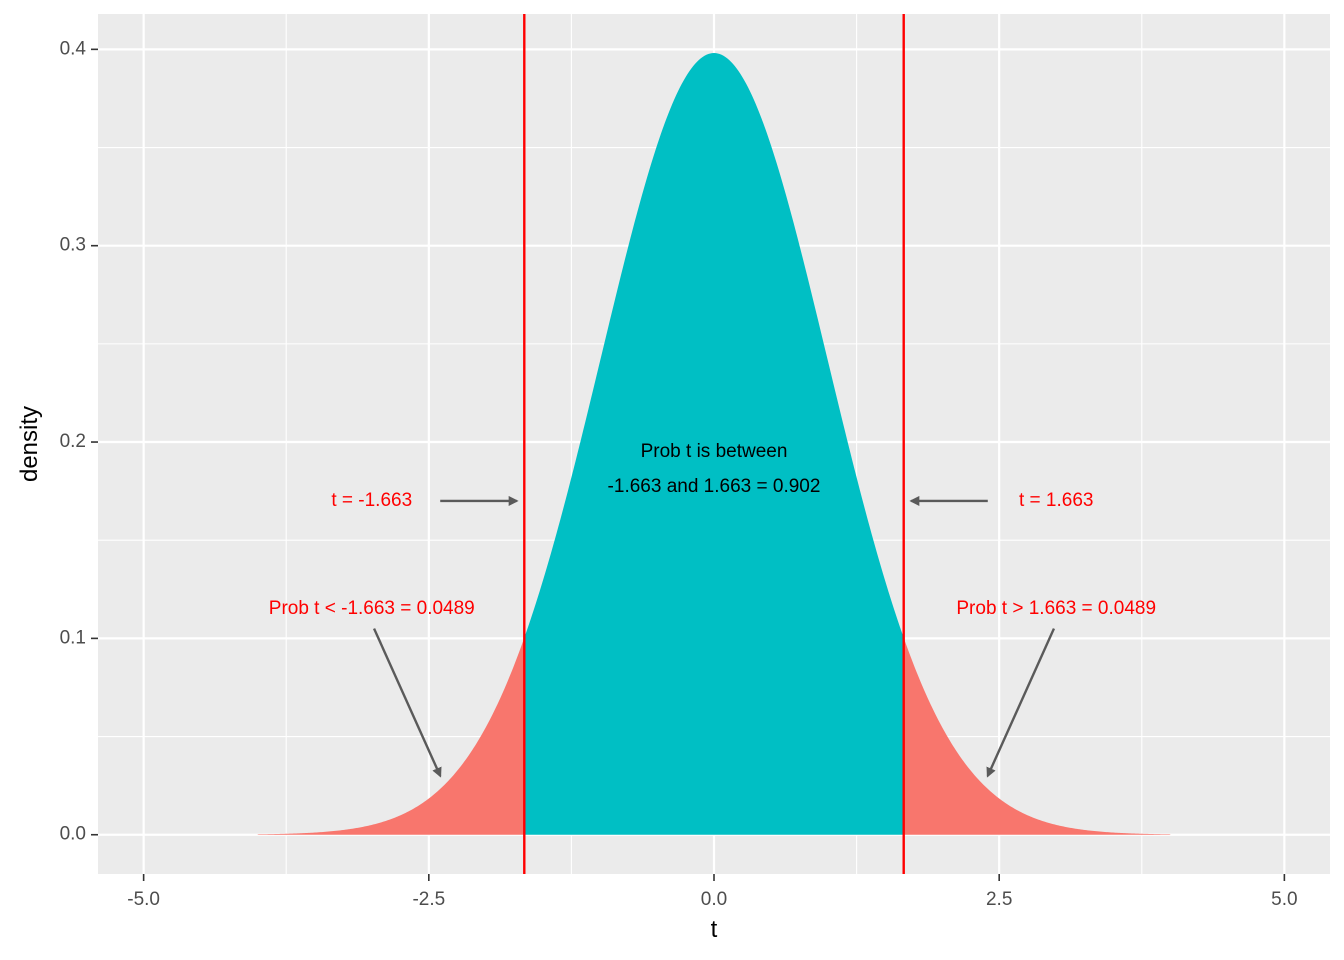 This screenshot has height=960, width=1344. Describe the element at coordinates (73, 48) in the screenshot. I see `y-tick-label: 0.4` at that location.